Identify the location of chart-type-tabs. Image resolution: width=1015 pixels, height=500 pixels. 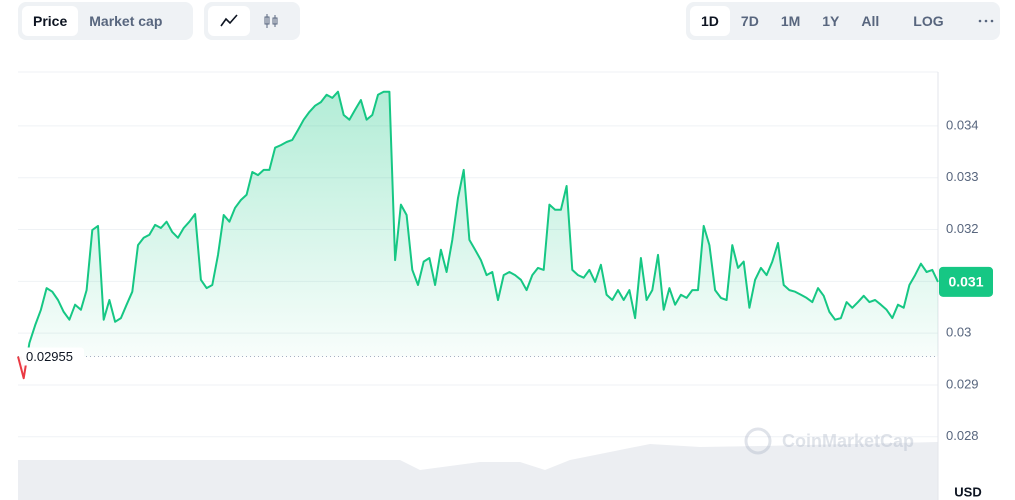
(252, 21).